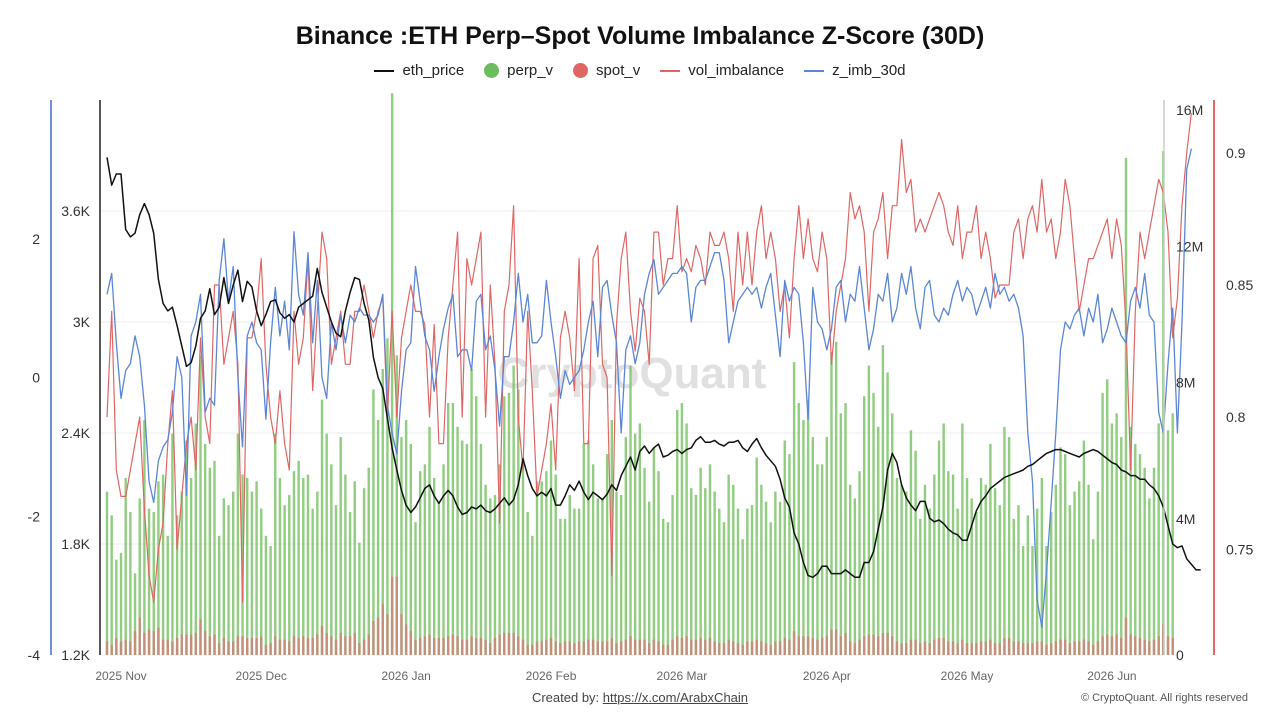  Describe the element at coordinates (1180, 655) in the screenshot. I see `volume-axis-tick-label: 0` at that location.